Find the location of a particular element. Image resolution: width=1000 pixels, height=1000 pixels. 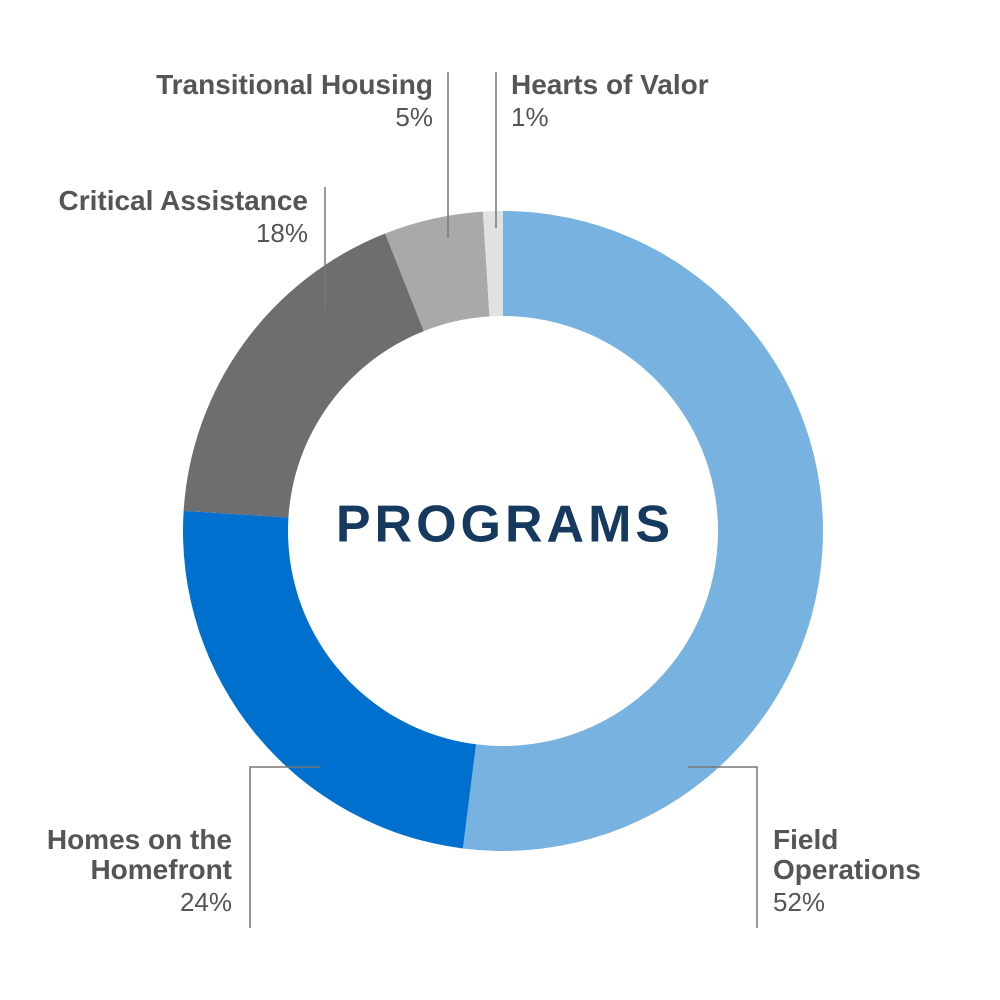

label: Critical Assistance 18% is located at coordinates (183, 218).